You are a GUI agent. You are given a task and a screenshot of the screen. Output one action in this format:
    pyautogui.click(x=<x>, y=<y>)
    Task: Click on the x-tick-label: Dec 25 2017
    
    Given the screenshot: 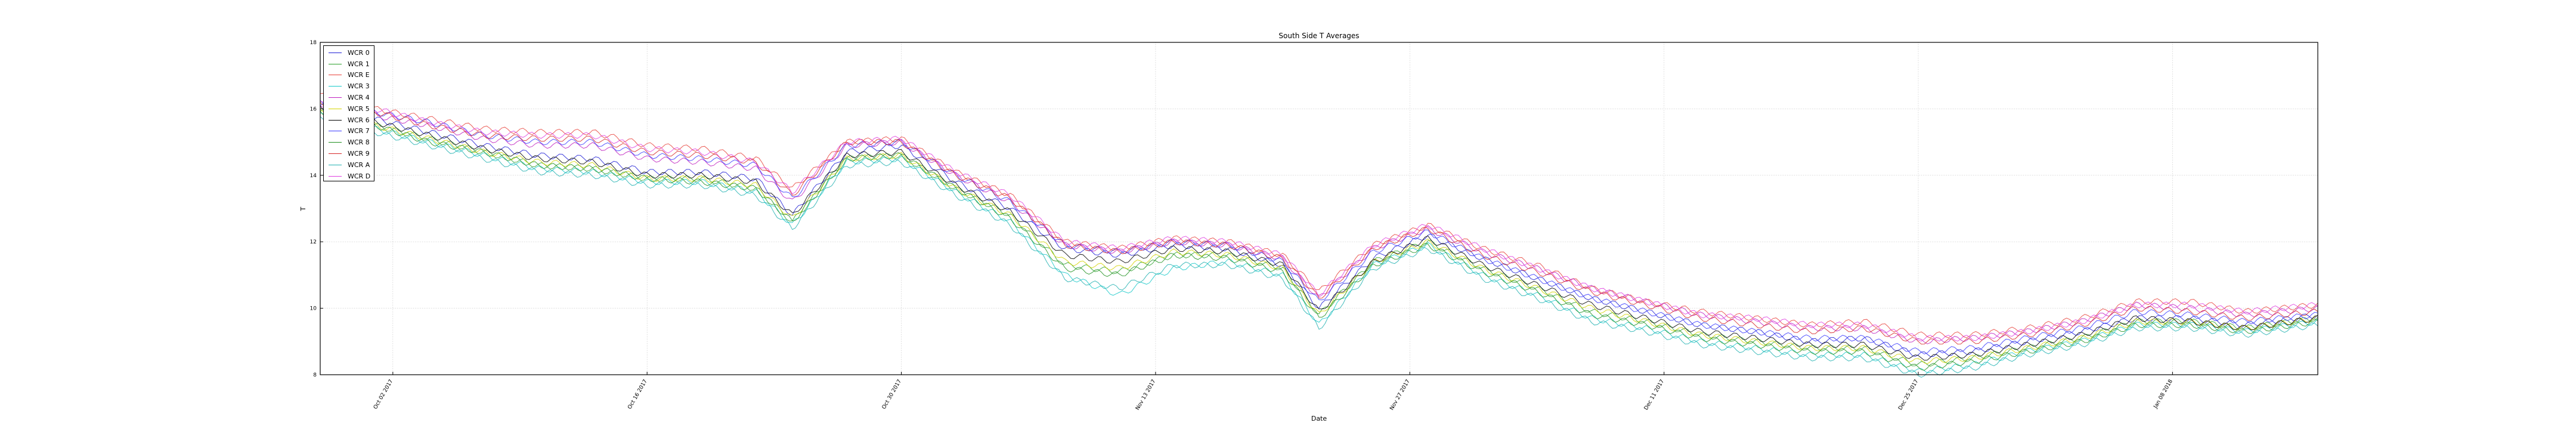 What is the action you would take?
    pyautogui.click(x=1908, y=395)
    